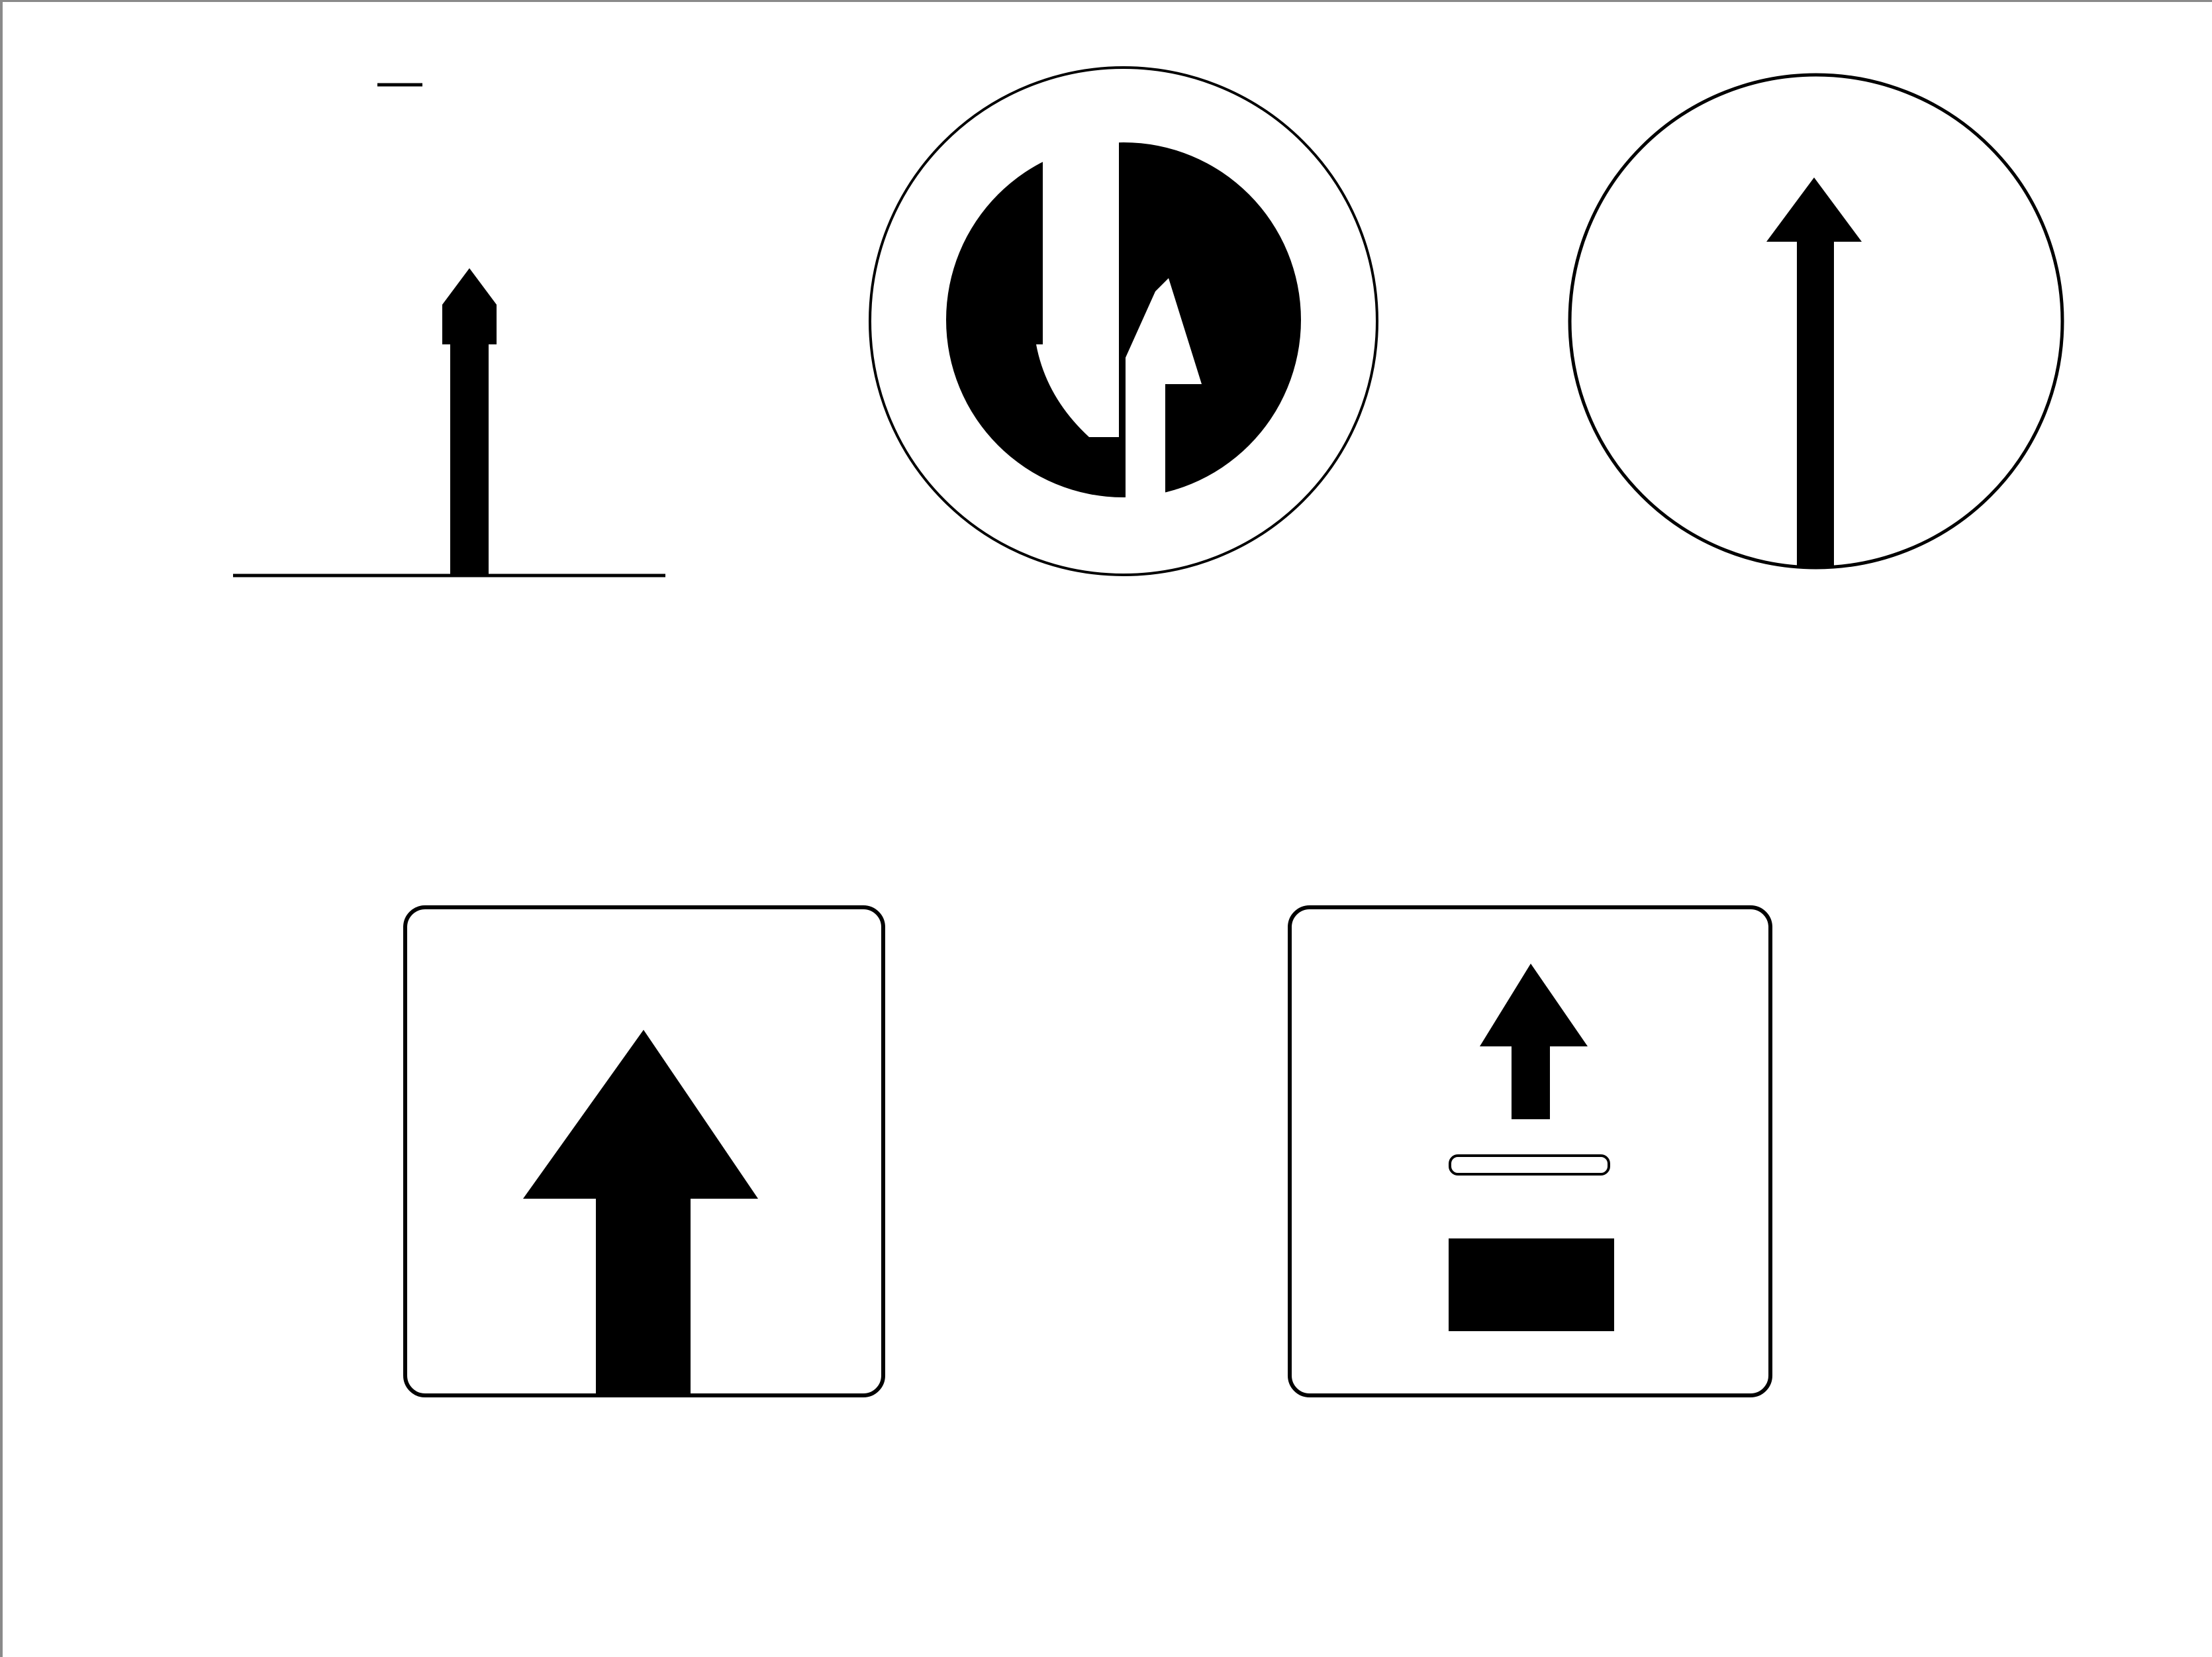 The width and height of the screenshot is (2212, 1657). I want to click on sign-dark-disc, so click(1123, 319).